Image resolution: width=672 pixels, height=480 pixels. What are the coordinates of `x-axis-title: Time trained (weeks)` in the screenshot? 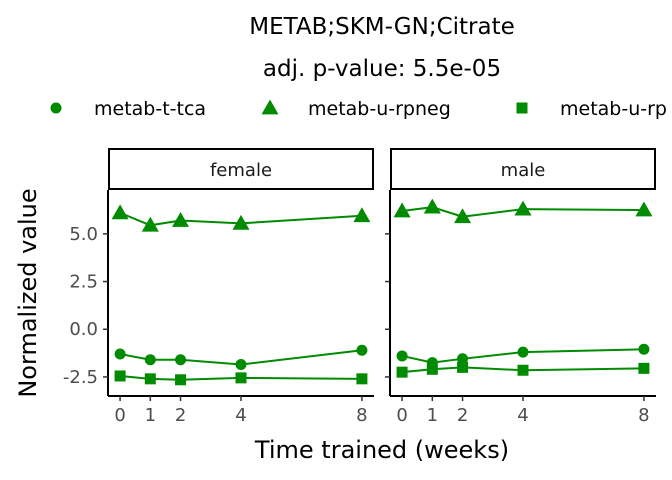 It's located at (381, 450).